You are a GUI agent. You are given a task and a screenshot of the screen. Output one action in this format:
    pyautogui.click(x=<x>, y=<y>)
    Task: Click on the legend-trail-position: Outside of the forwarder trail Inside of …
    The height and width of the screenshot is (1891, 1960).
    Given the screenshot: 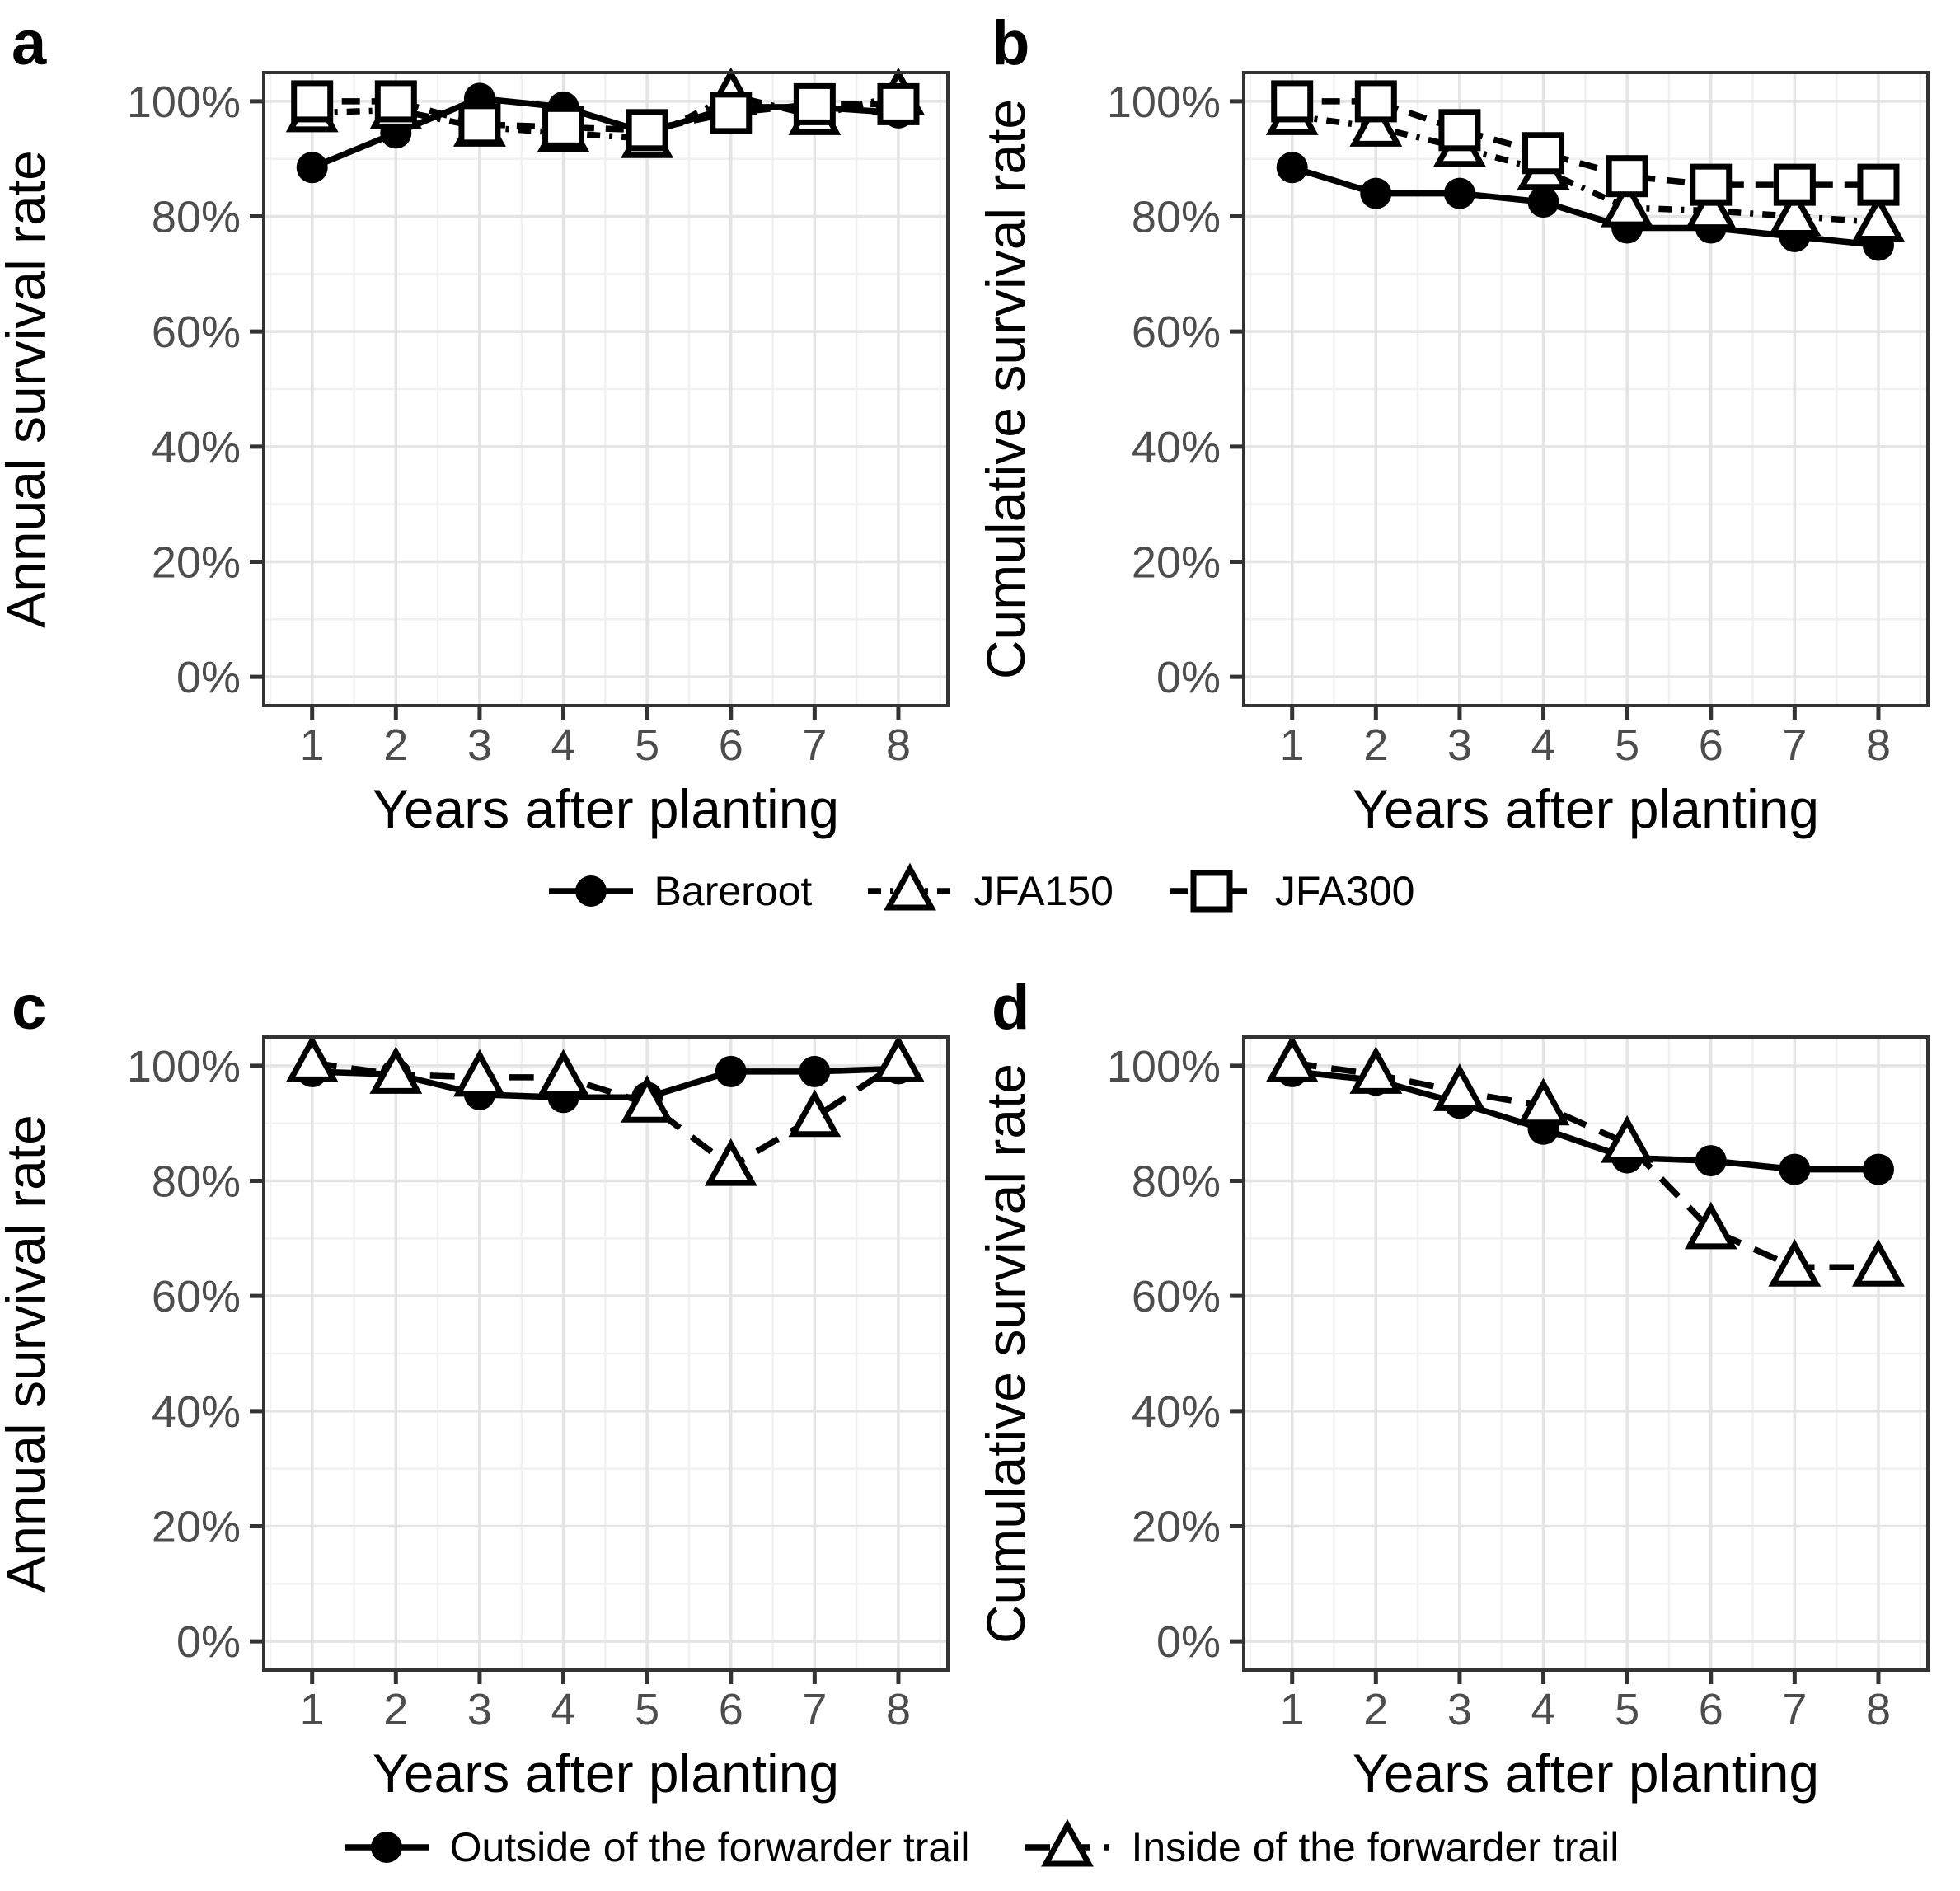 What is the action you would take?
    pyautogui.click(x=980, y=1847)
    